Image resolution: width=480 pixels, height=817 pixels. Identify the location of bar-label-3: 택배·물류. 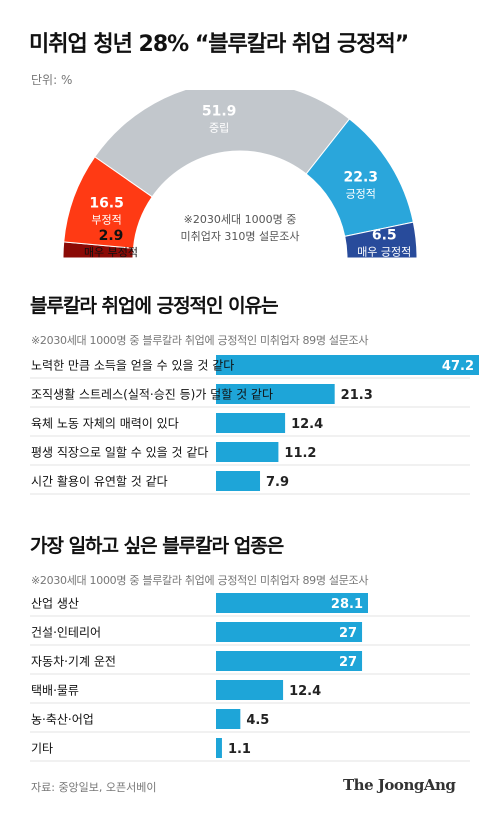
(55, 691).